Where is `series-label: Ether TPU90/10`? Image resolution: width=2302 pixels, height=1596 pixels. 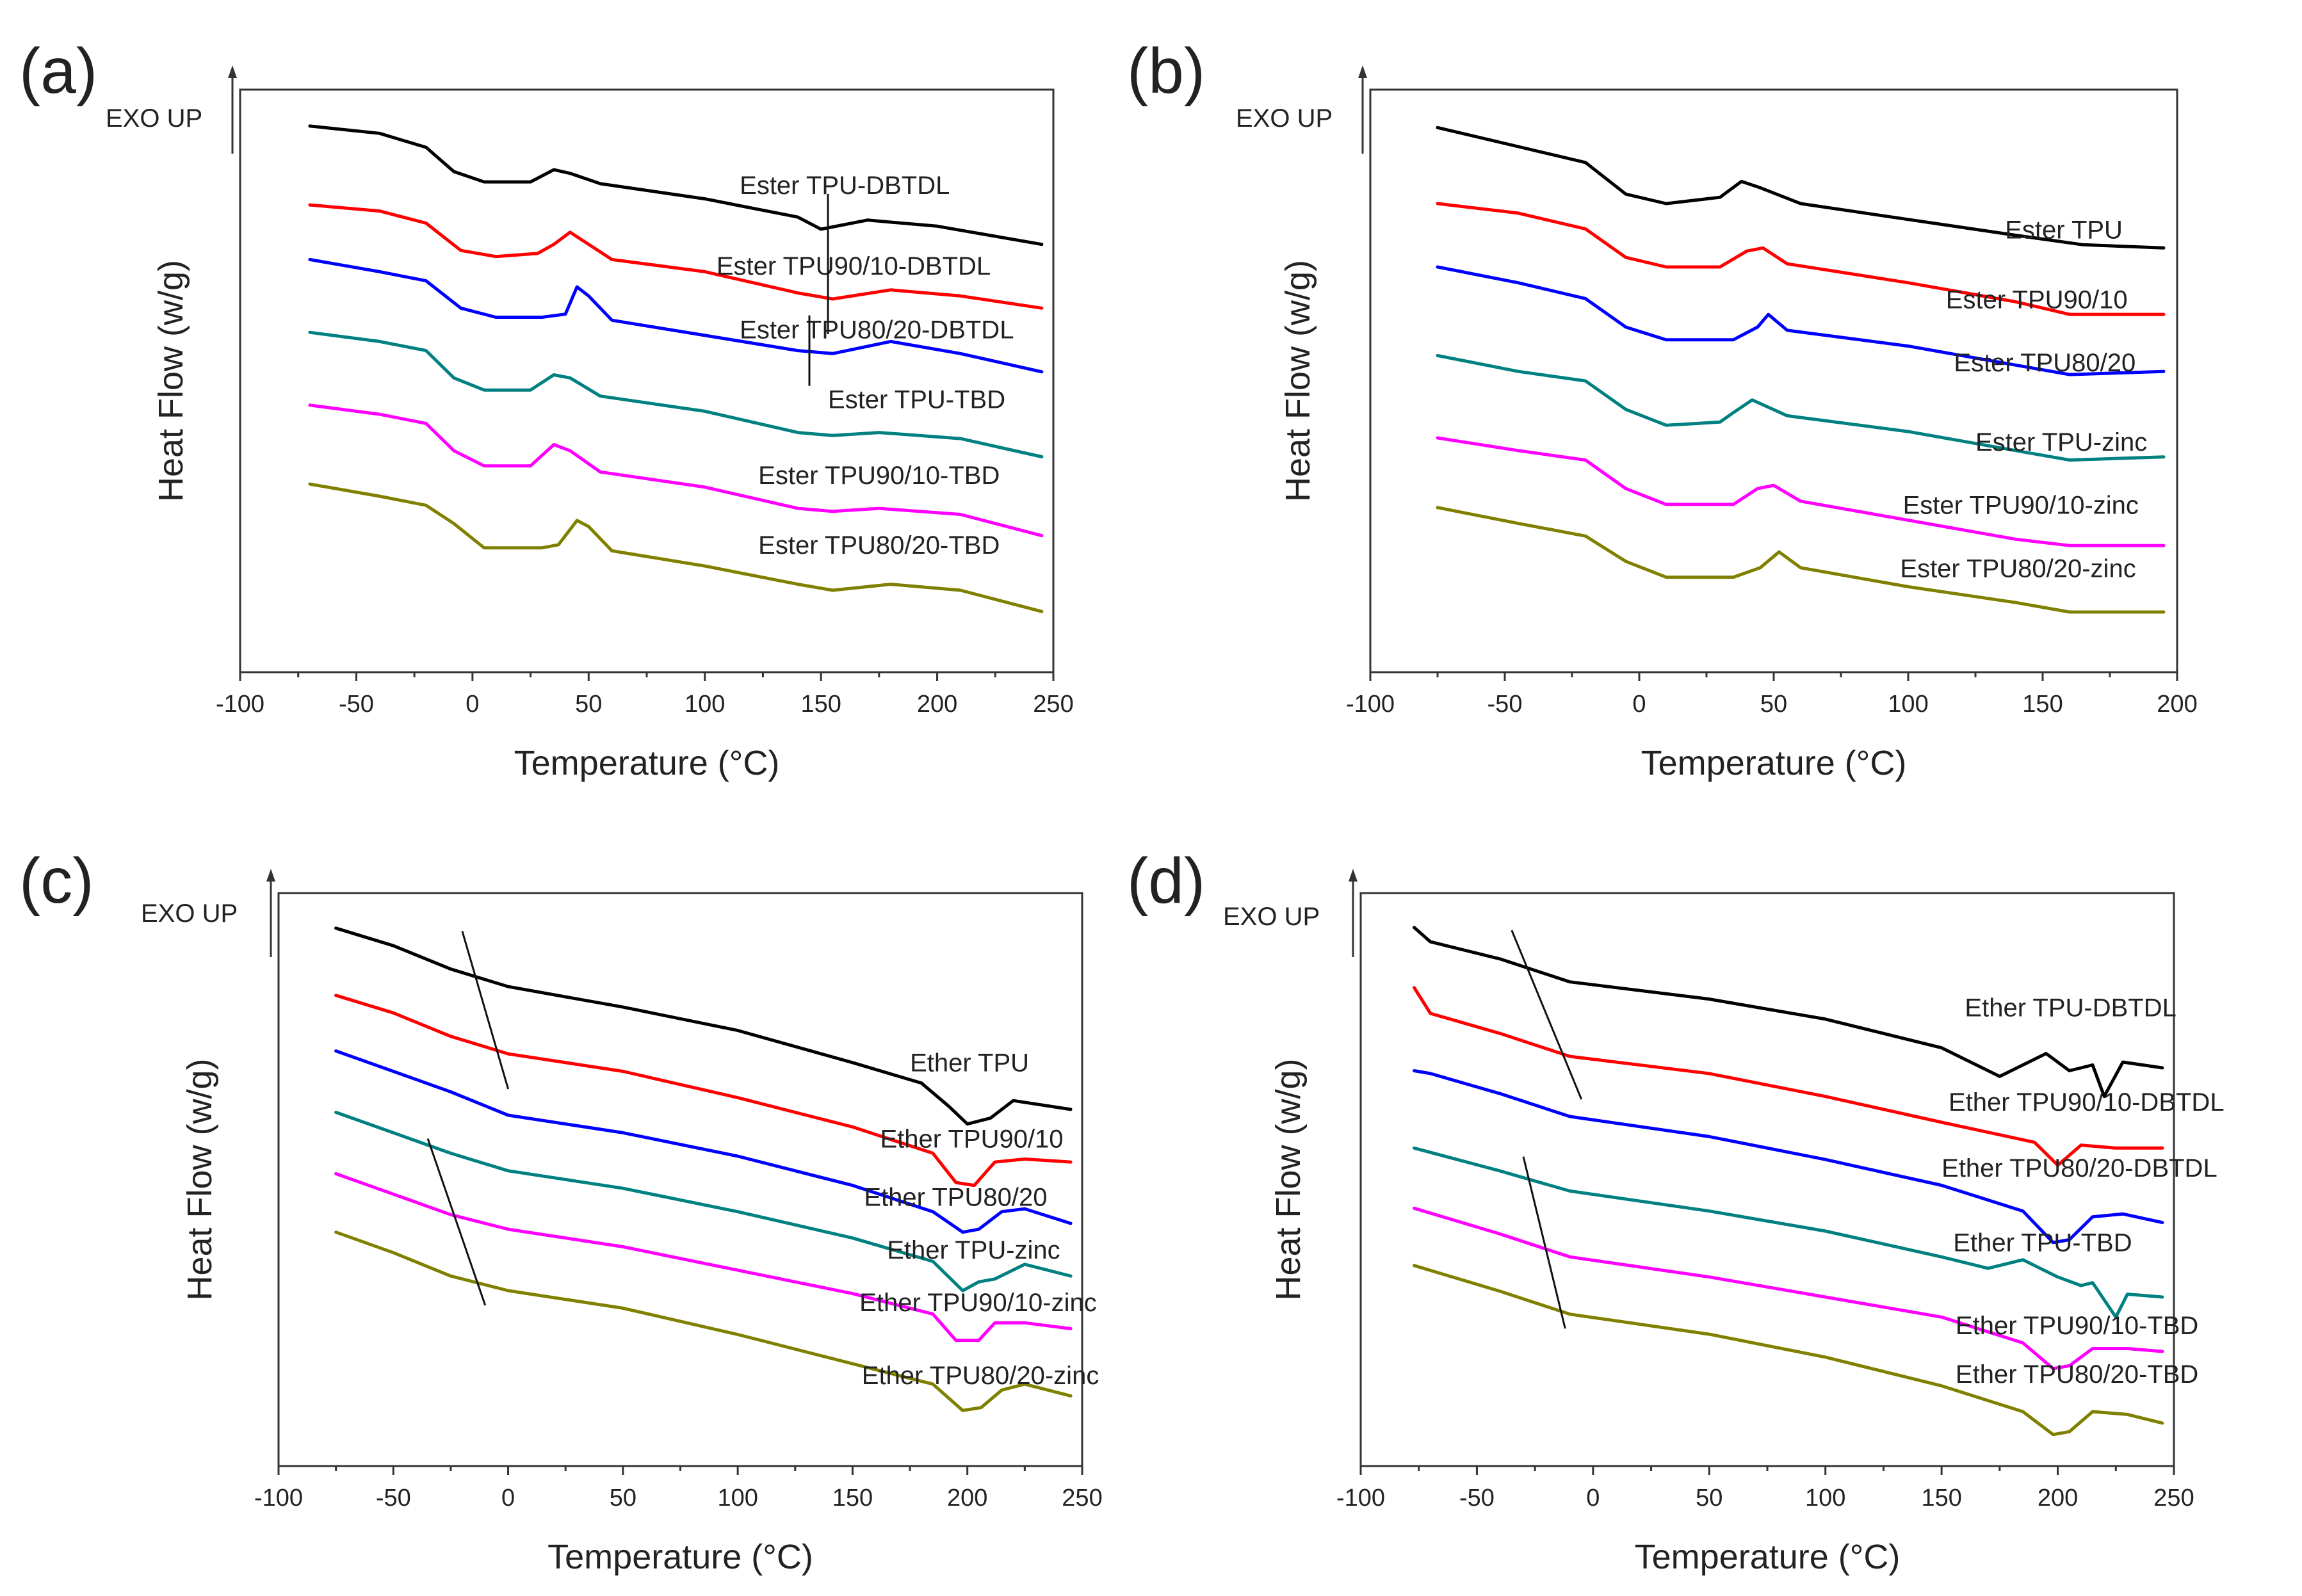
series-label: Ether TPU90/10 is located at coordinates (971, 1139).